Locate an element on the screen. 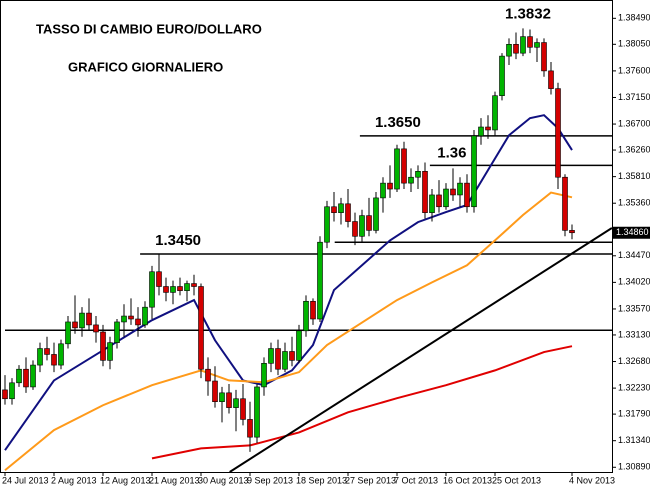  x-tick-label: 21 Aug 2013 is located at coordinates (174, 480).